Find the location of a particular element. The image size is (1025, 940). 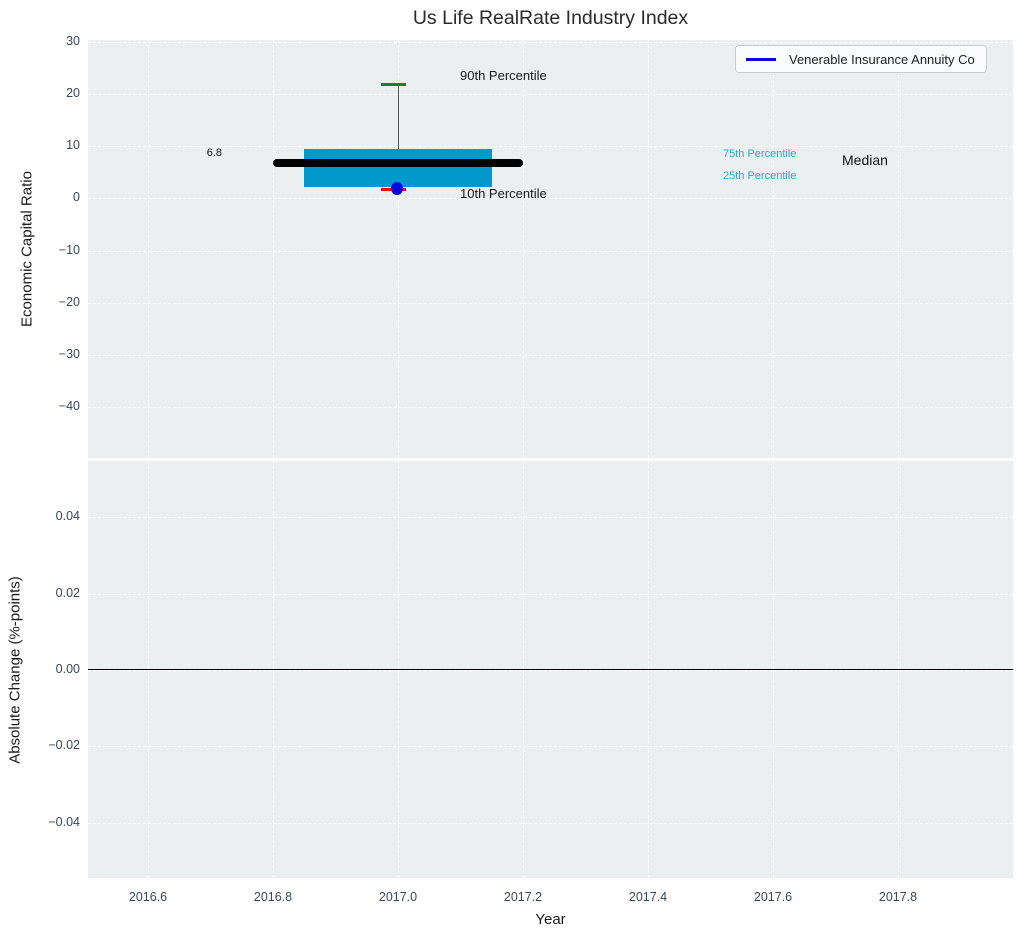

y-tick-label: −40 is located at coordinates (69, 405).